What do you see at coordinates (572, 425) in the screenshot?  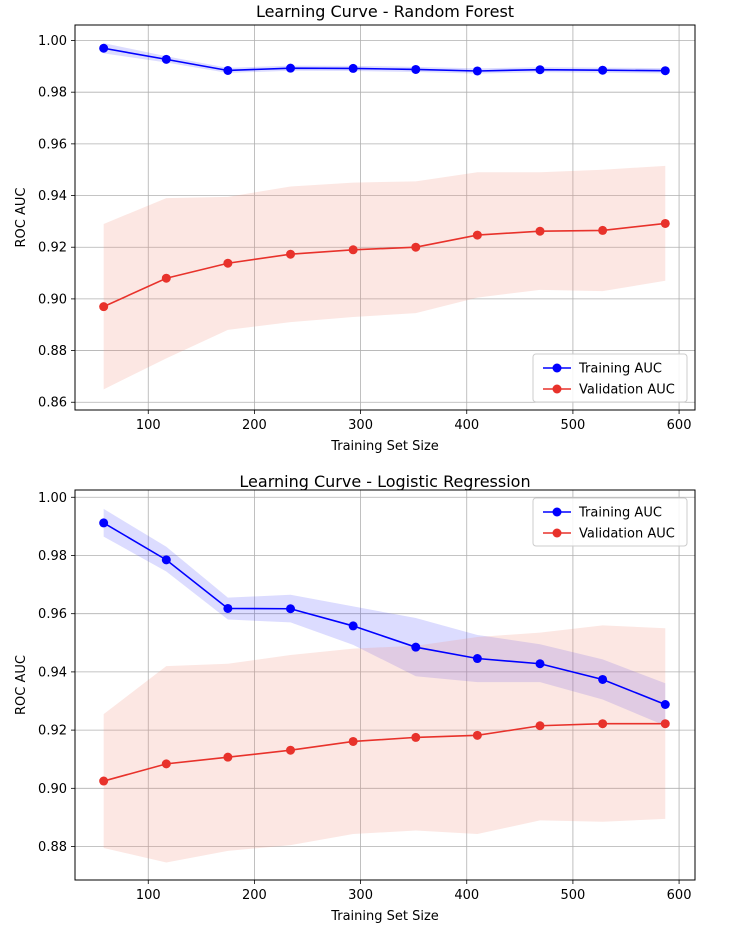 I see `chart-0-x-tick-label: 500` at bounding box center [572, 425].